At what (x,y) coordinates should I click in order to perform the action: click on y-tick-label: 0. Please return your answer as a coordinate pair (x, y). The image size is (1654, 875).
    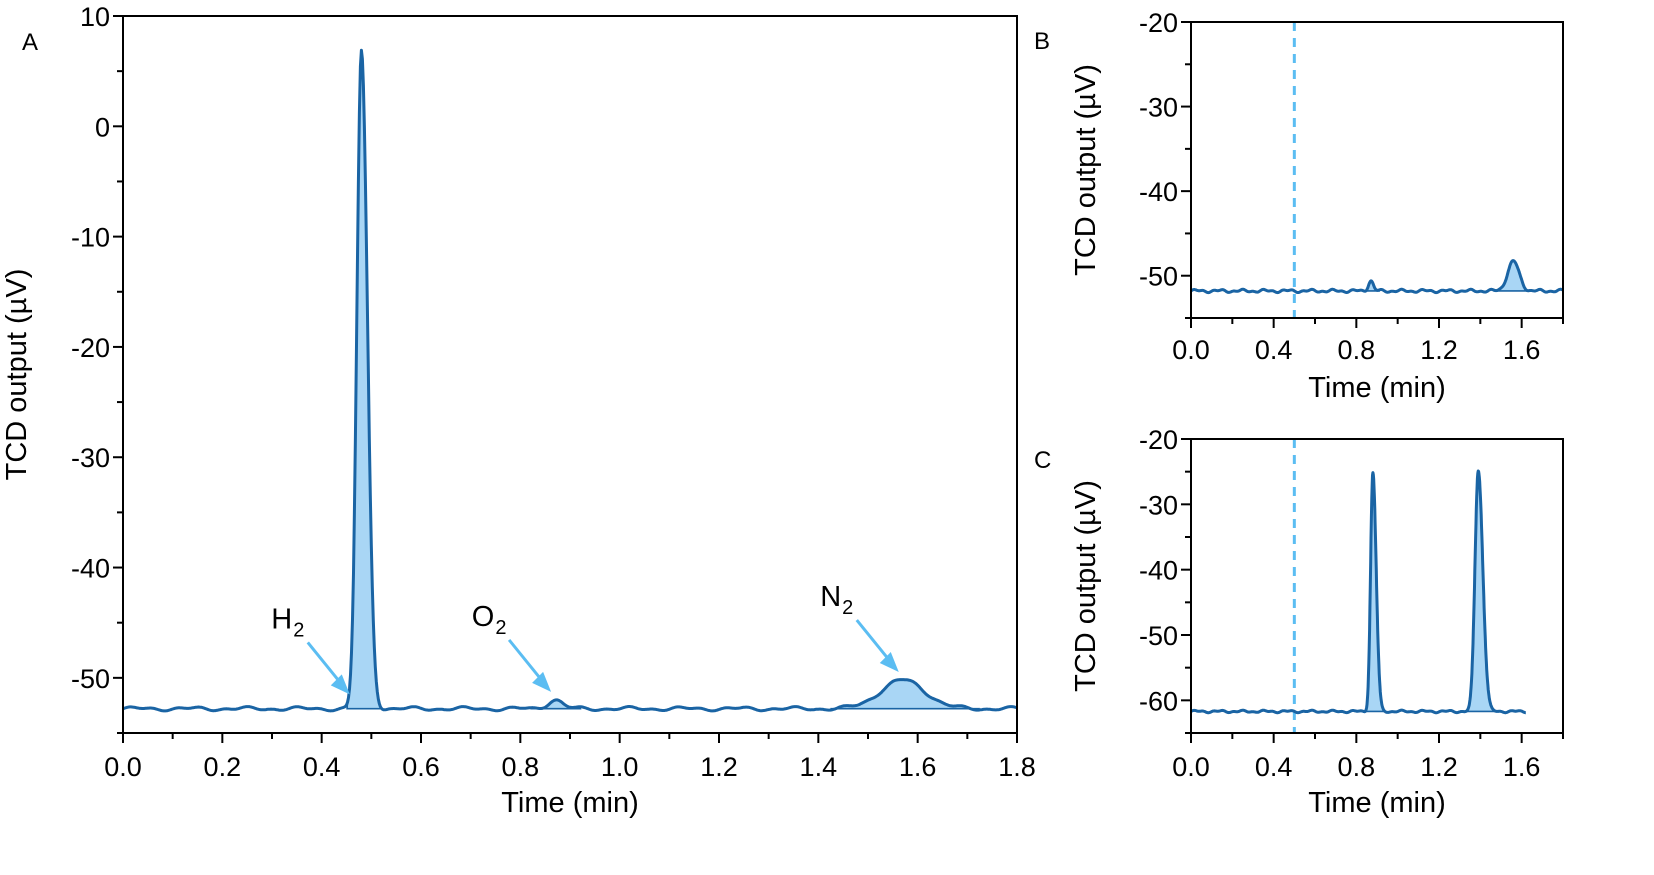
    Looking at the image, I should click on (102, 127).